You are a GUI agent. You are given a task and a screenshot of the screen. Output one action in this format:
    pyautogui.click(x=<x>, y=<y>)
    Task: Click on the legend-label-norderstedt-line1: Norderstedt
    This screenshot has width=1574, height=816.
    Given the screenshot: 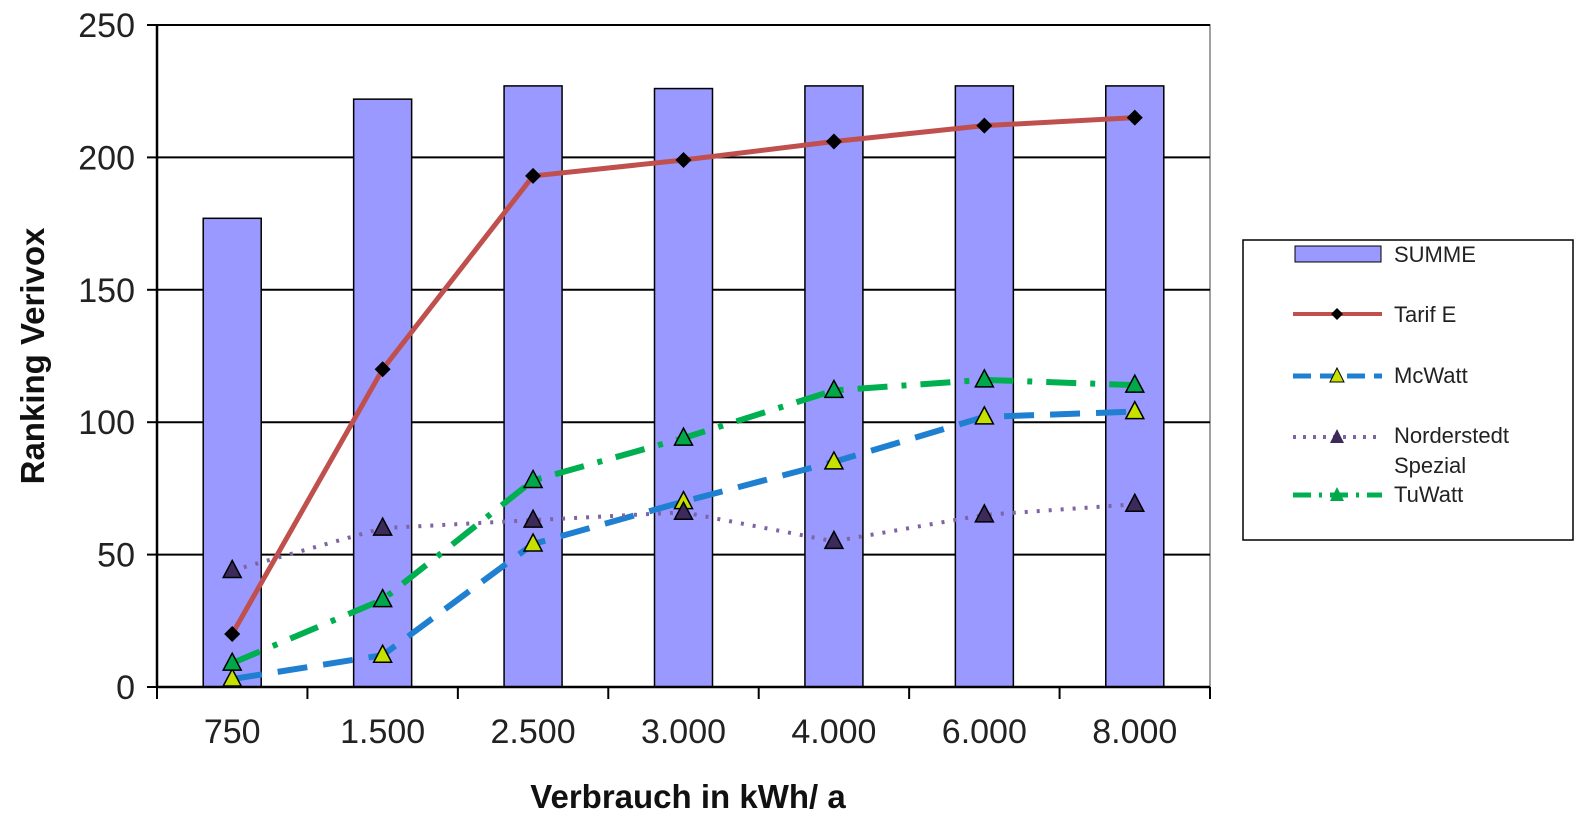 What is the action you would take?
    pyautogui.click(x=1451, y=435)
    